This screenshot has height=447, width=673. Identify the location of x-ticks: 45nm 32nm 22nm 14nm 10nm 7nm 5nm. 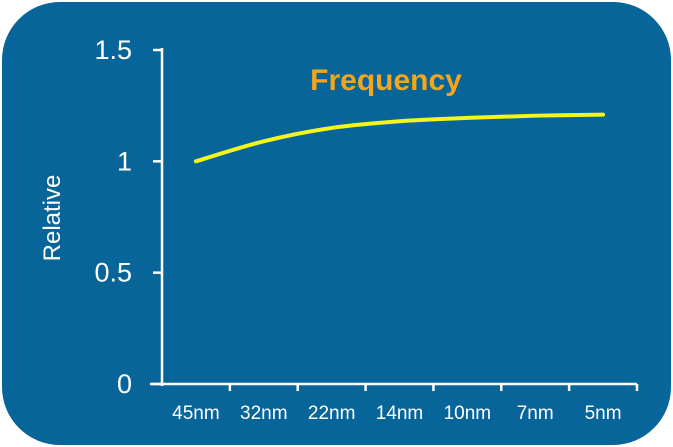
(405, 404).